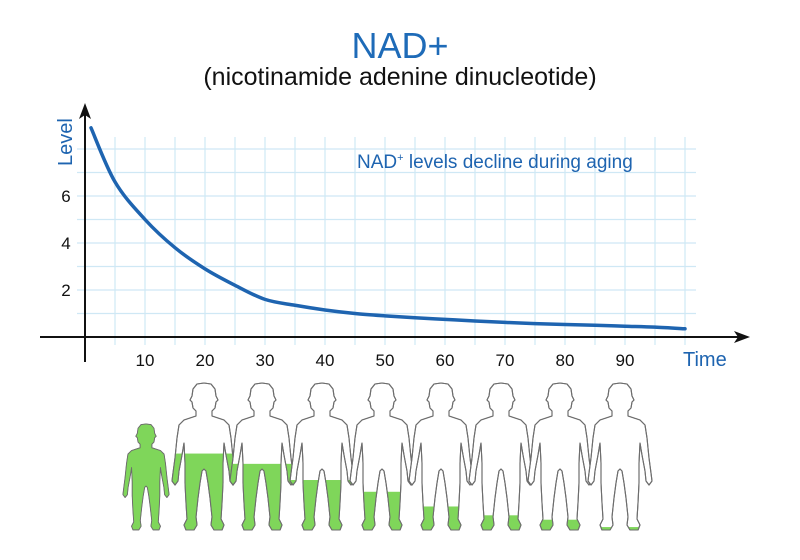 This screenshot has width=800, height=560. Describe the element at coordinates (495, 162) in the screenshot. I see `chart-annotation: NAD+ levels decline during aging` at that location.